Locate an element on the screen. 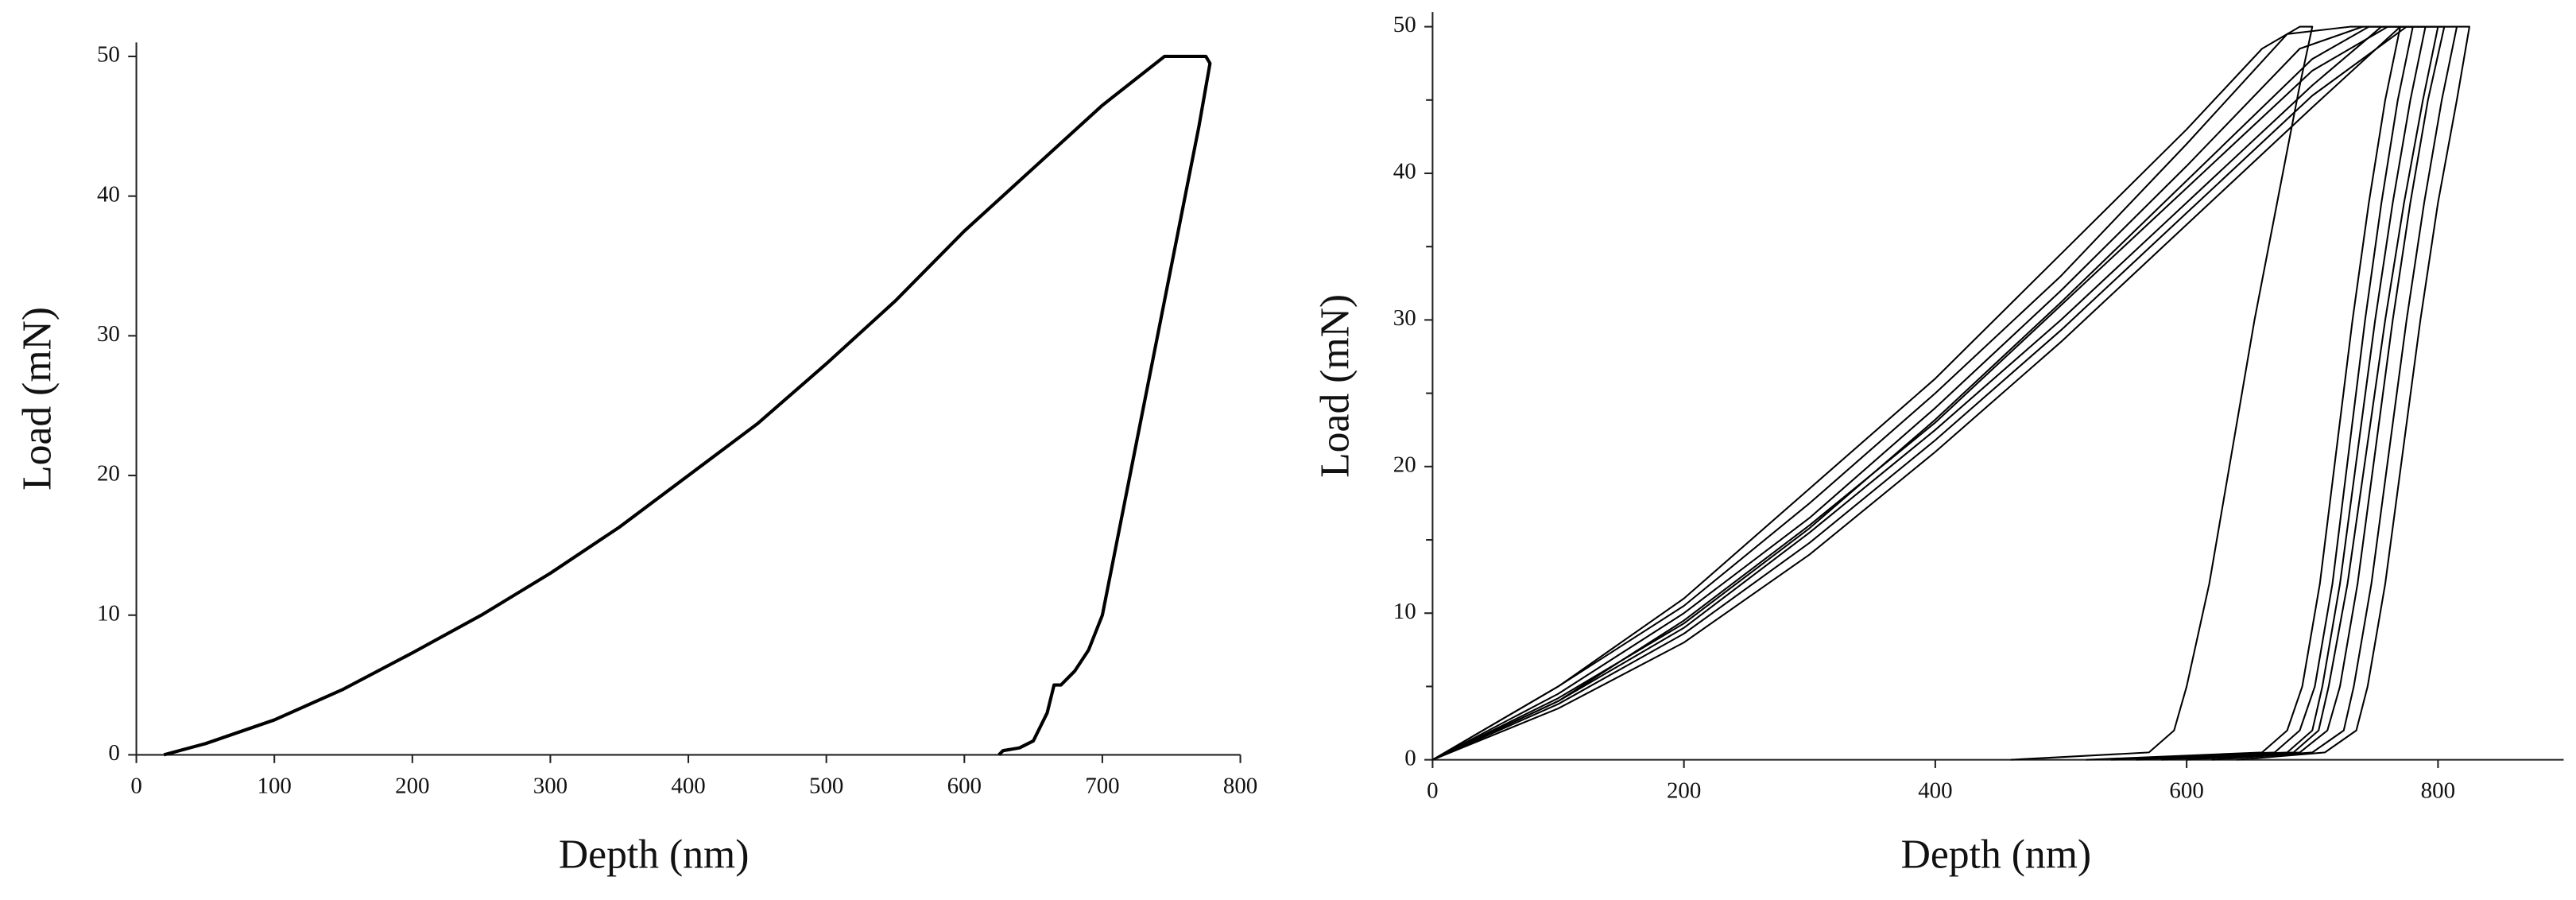 Image resolution: width=2576 pixels, height=900 pixels. x-tick-label: 500 is located at coordinates (826, 786).